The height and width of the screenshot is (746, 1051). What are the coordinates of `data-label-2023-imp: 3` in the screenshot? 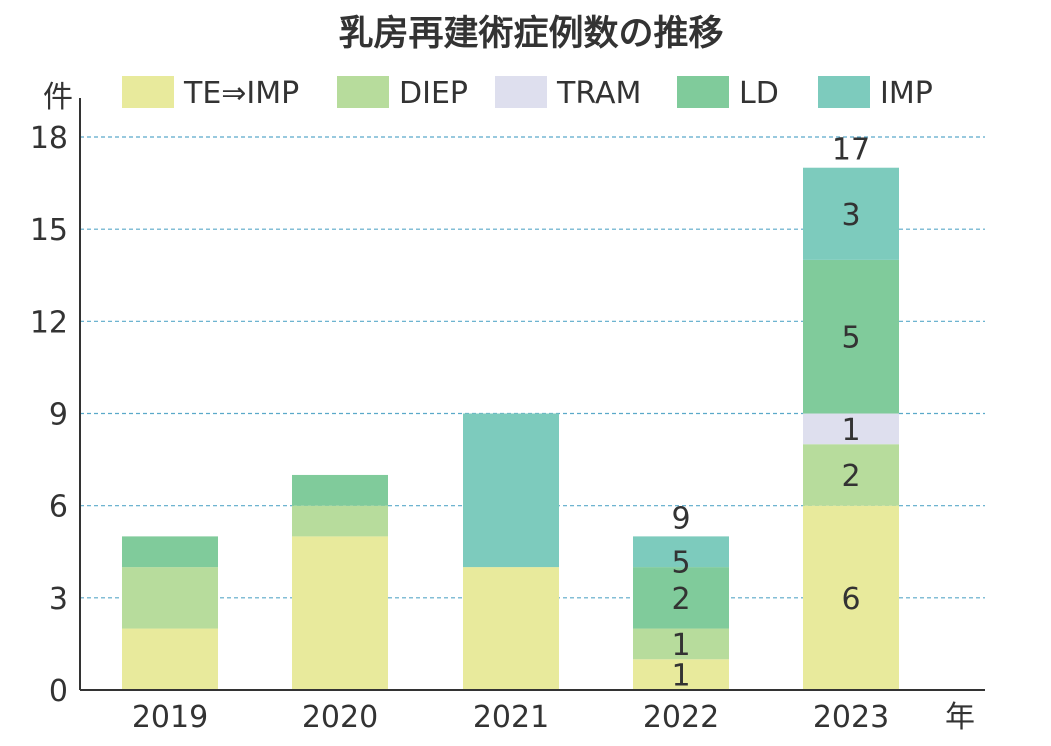 It's located at (850, 215).